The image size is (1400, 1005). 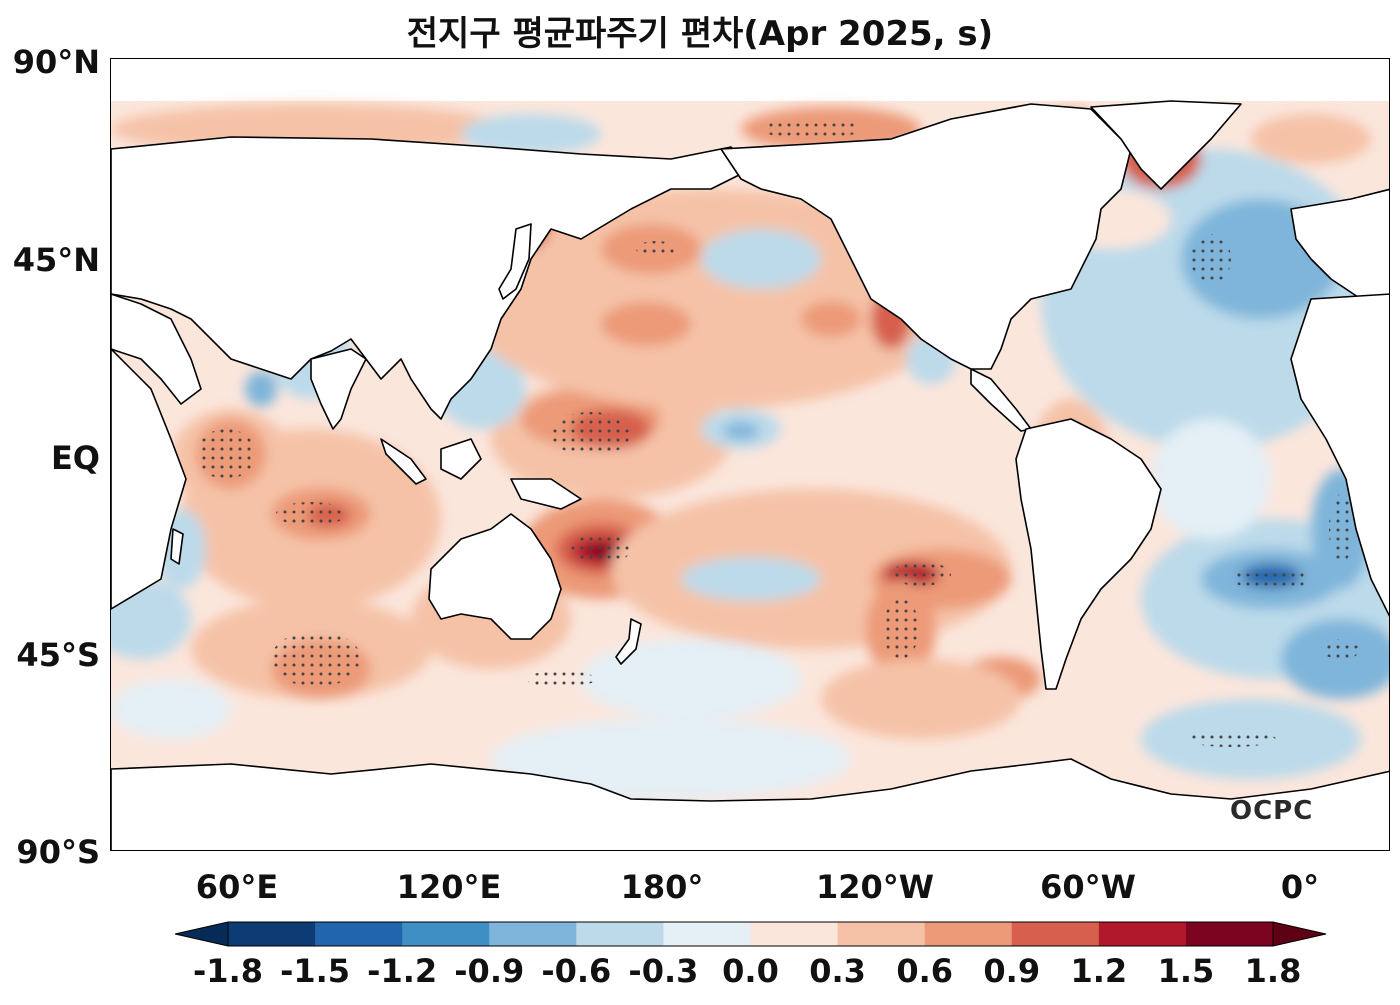 I want to click on land-madagascar, so click(x=177, y=546).